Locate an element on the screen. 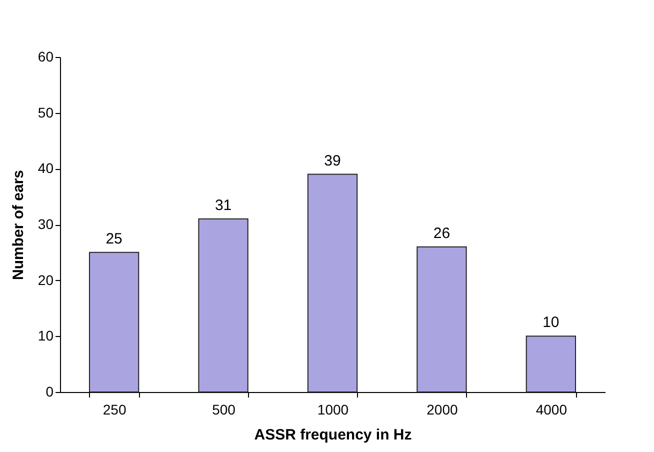 This screenshot has width=654, height=452. x-tick-label: 1000 is located at coordinates (333, 410).